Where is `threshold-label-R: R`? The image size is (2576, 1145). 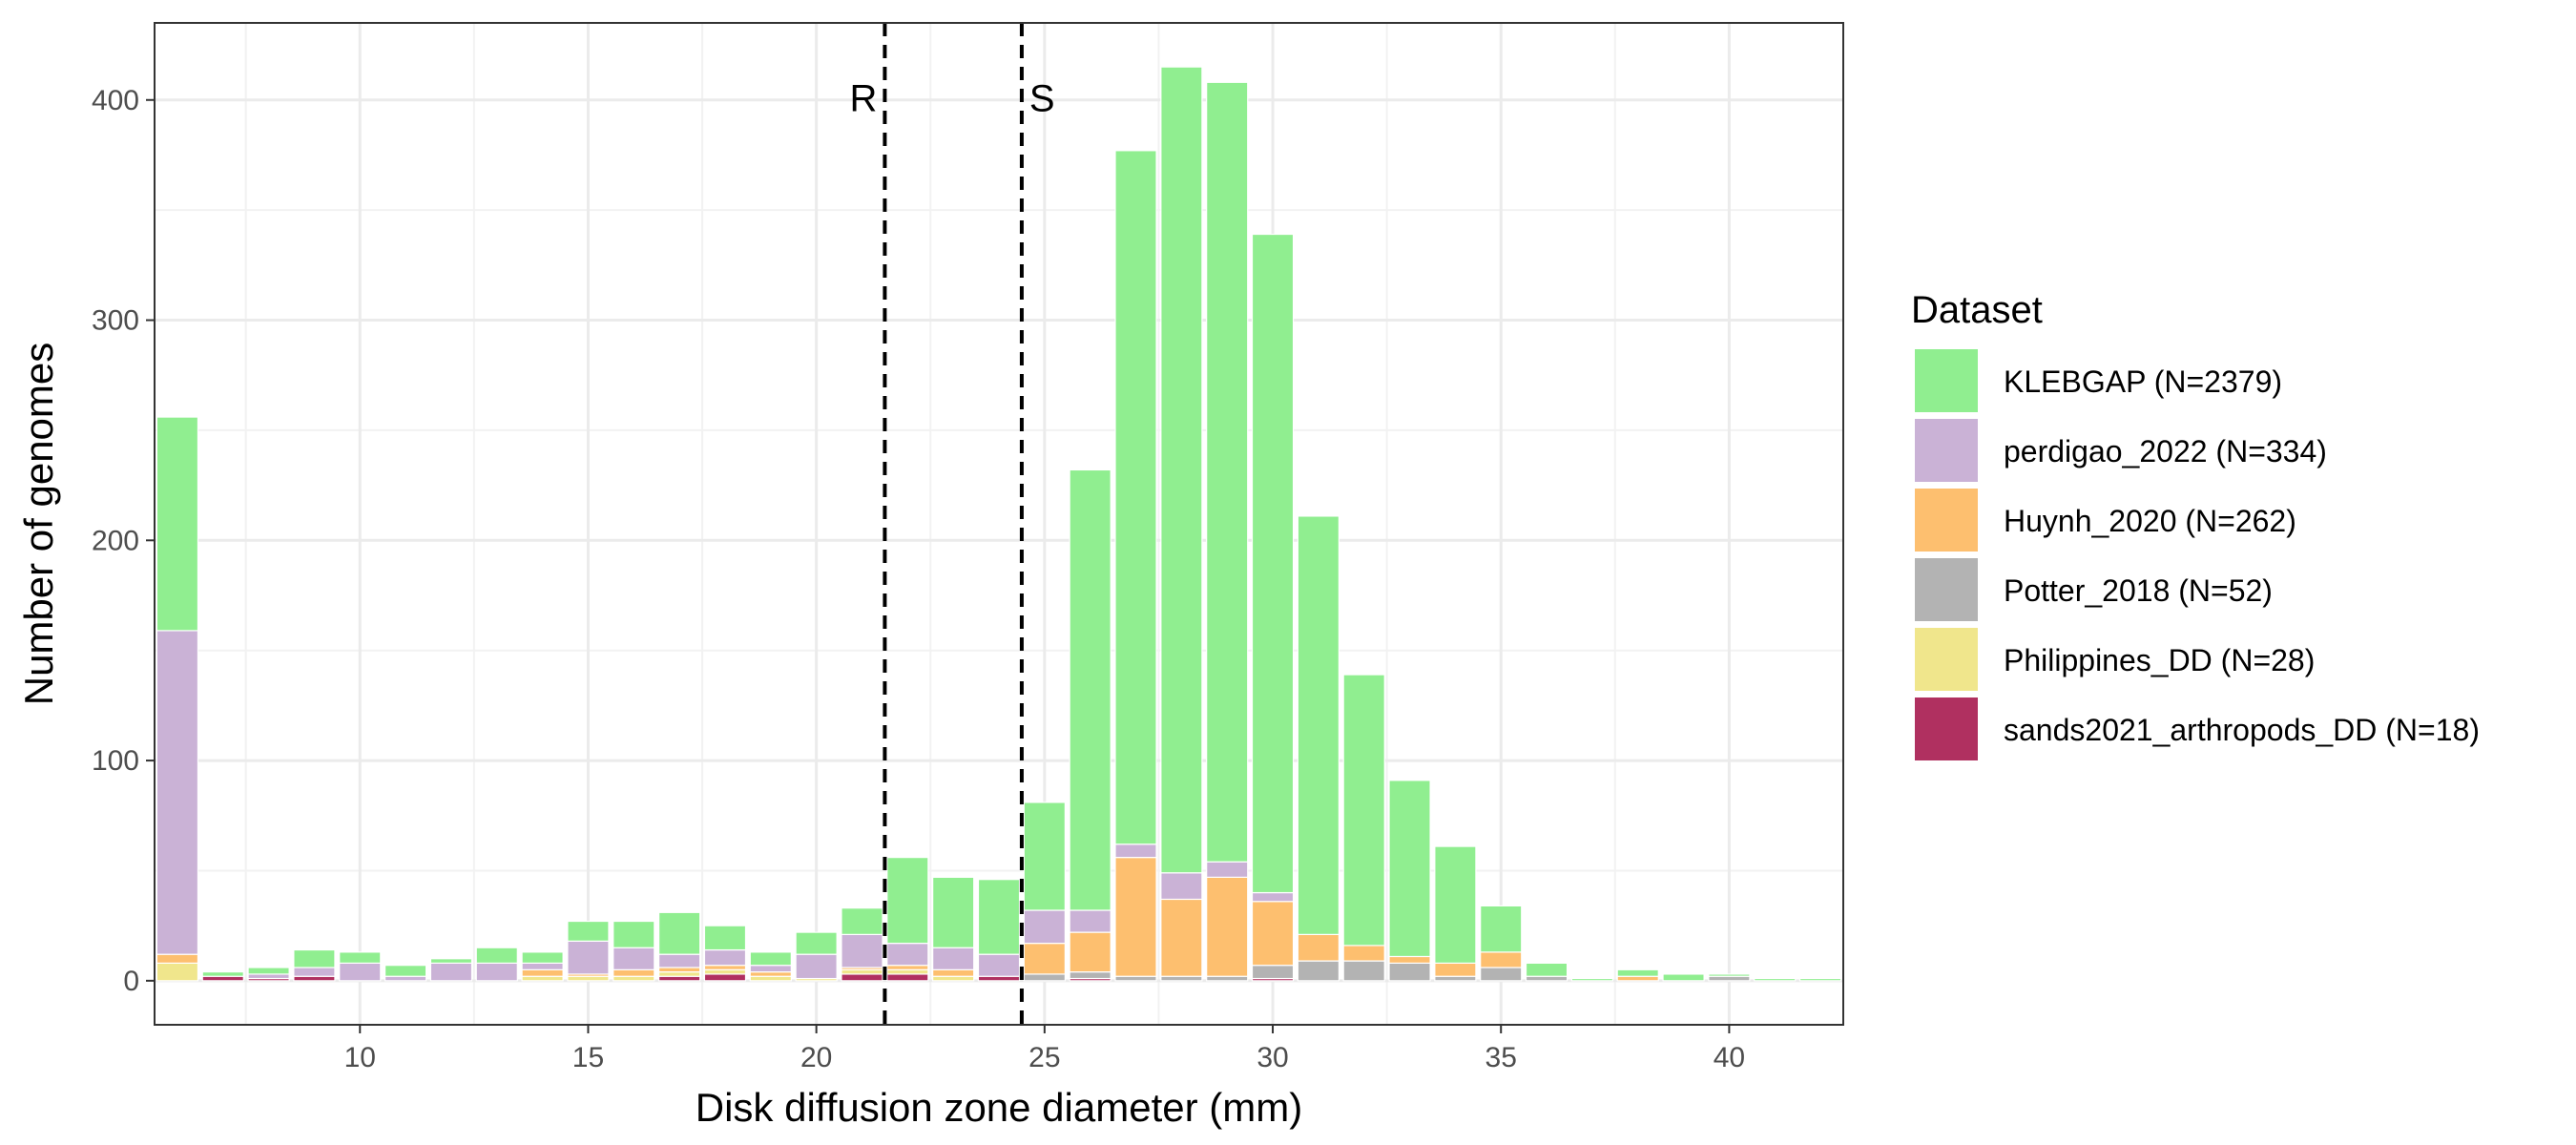
threshold-label-R: R is located at coordinates (864, 98).